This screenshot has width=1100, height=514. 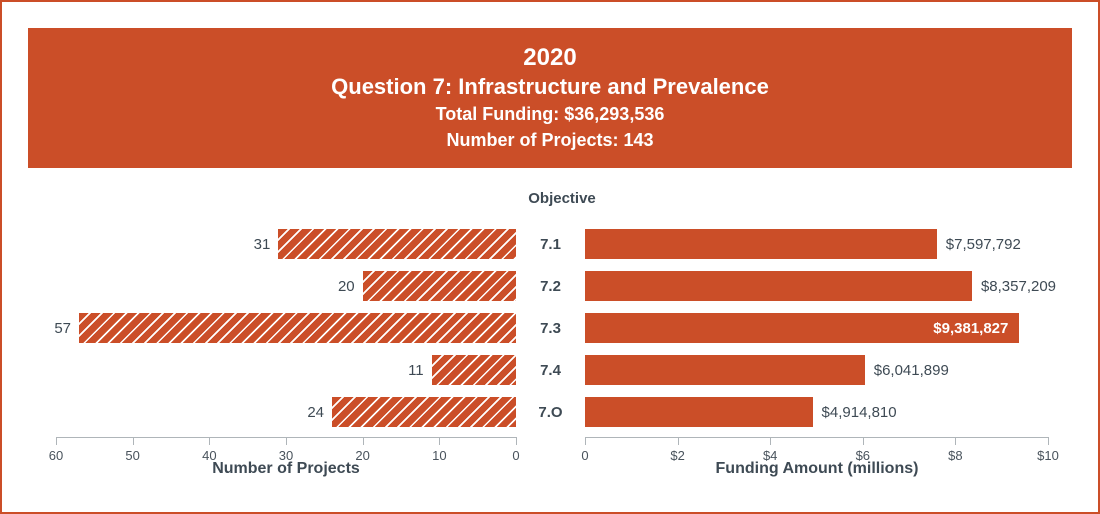 What do you see at coordinates (817, 468) in the screenshot?
I see `right-axis-title: Funding Amount (millions)` at bounding box center [817, 468].